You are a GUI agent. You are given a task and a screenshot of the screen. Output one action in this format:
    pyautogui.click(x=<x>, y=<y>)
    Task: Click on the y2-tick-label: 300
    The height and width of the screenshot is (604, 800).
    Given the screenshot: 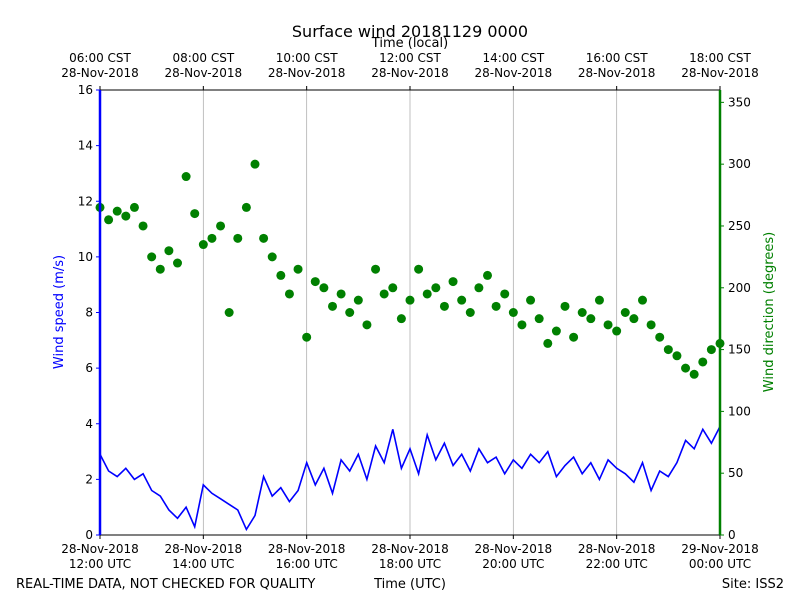 What is the action you would take?
    pyautogui.click(x=739, y=164)
    